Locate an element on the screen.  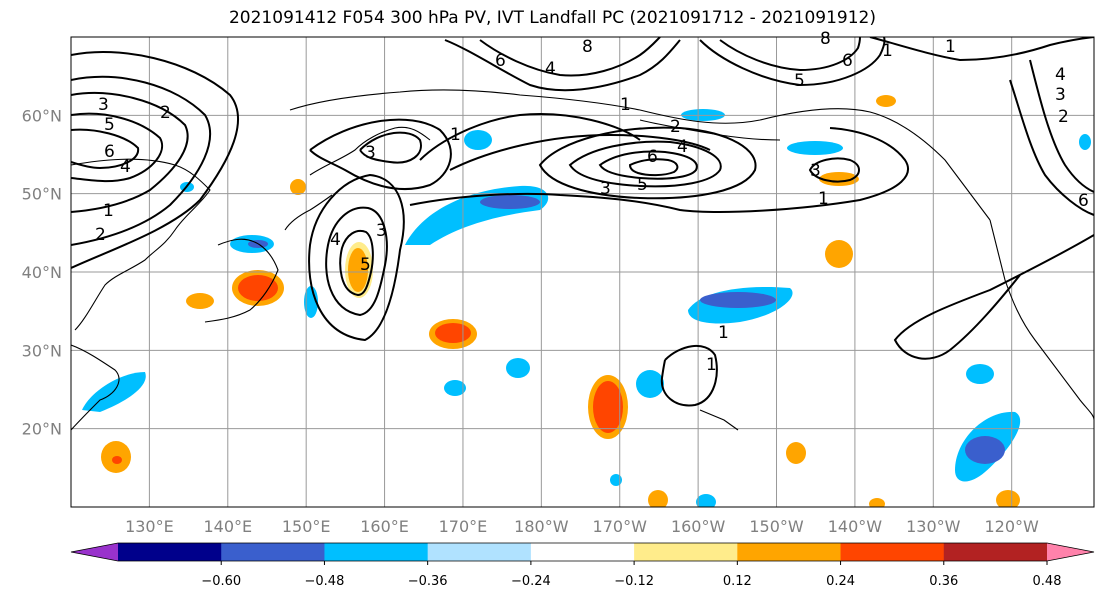
ivt-negative-anomaly-gulf-of-alaska is located at coordinates (815, 148).